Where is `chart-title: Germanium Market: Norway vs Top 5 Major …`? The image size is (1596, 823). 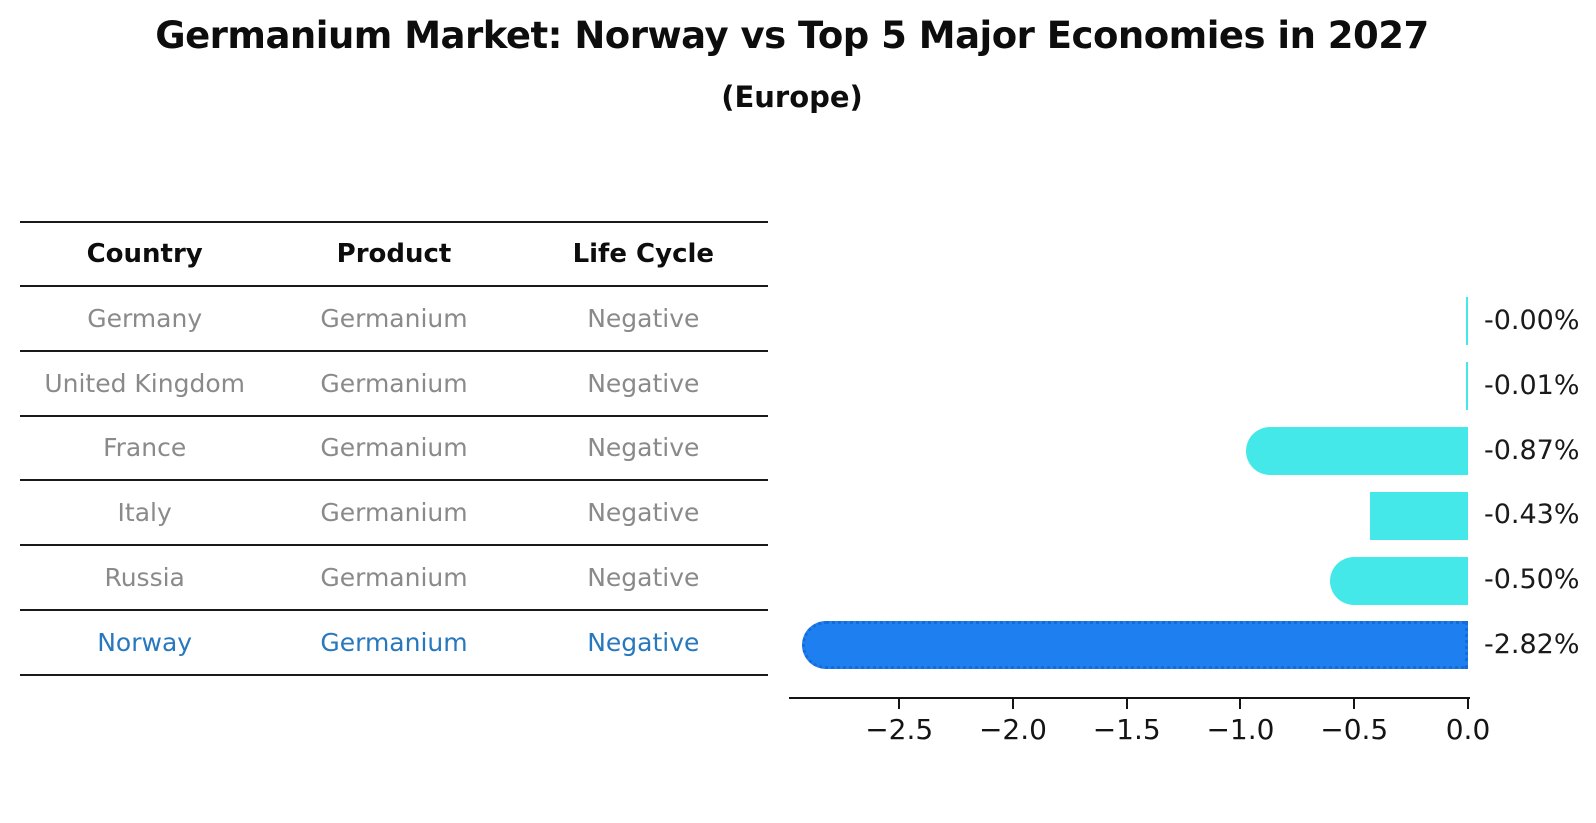 chart-title: Germanium Market: Norway vs Top 5 Major … is located at coordinates (792, 35).